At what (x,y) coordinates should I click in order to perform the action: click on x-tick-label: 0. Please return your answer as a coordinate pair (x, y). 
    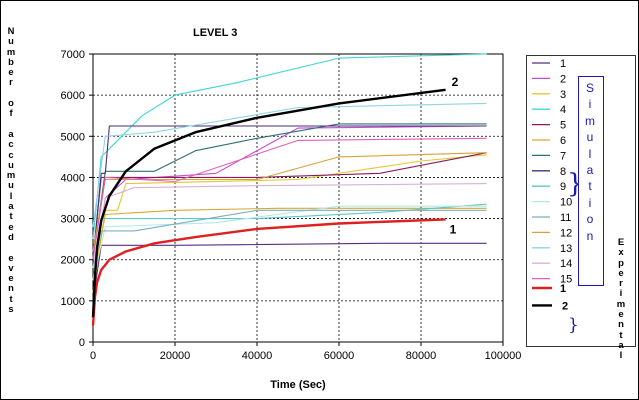
    Looking at the image, I should click on (93, 356).